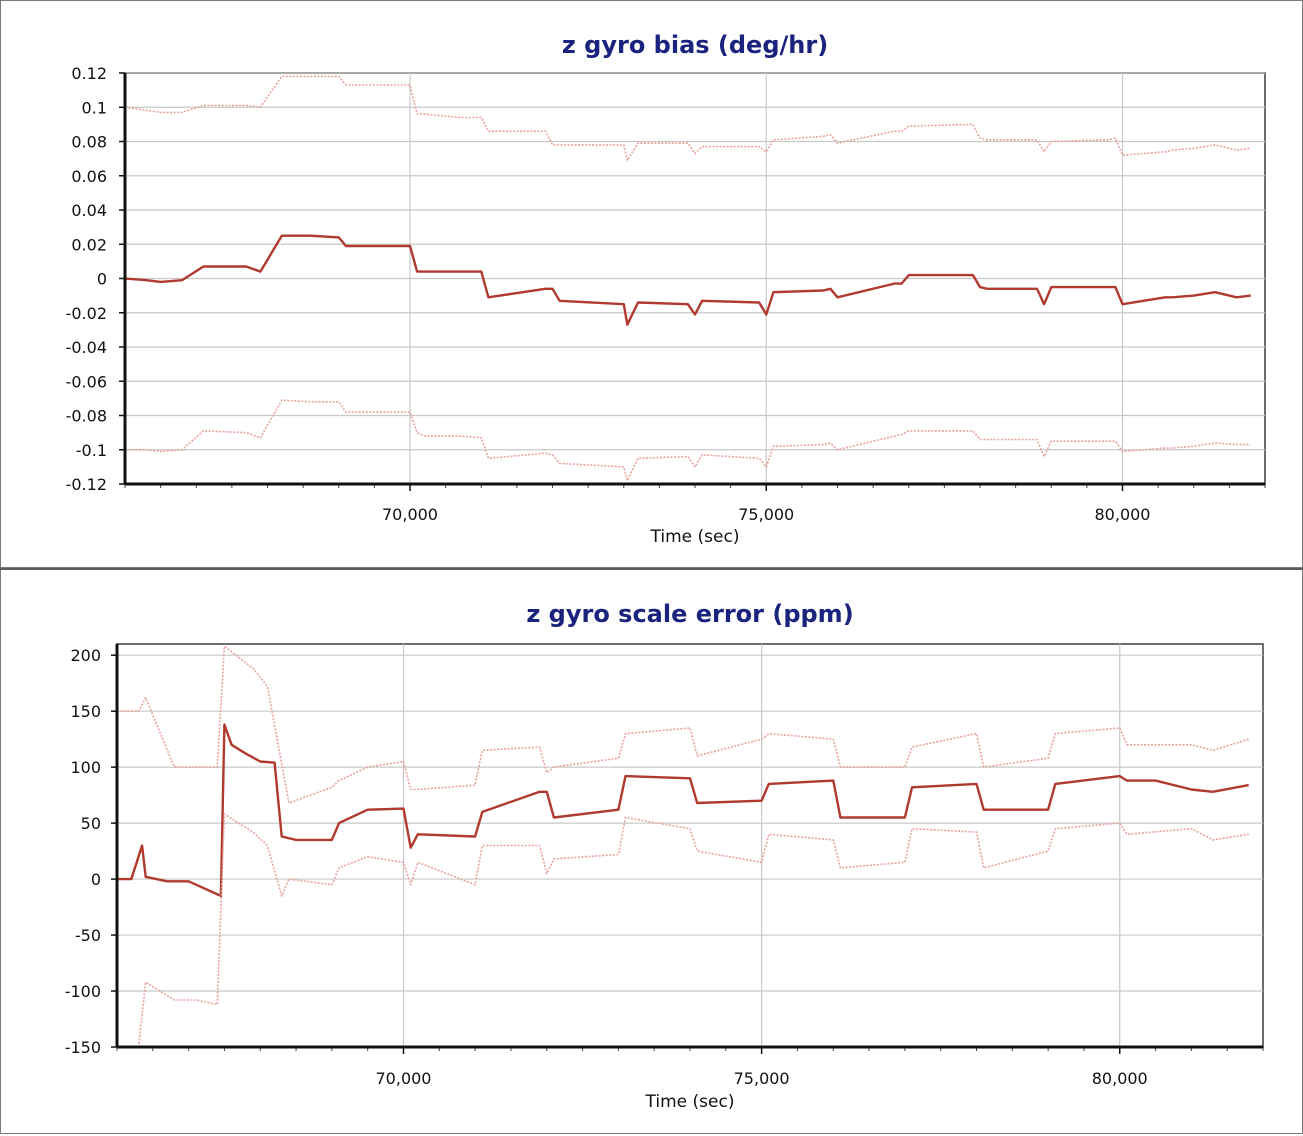 This screenshot has height=1136, width=1303. I want to click on y-tick-label: 150, so click(85, 711).